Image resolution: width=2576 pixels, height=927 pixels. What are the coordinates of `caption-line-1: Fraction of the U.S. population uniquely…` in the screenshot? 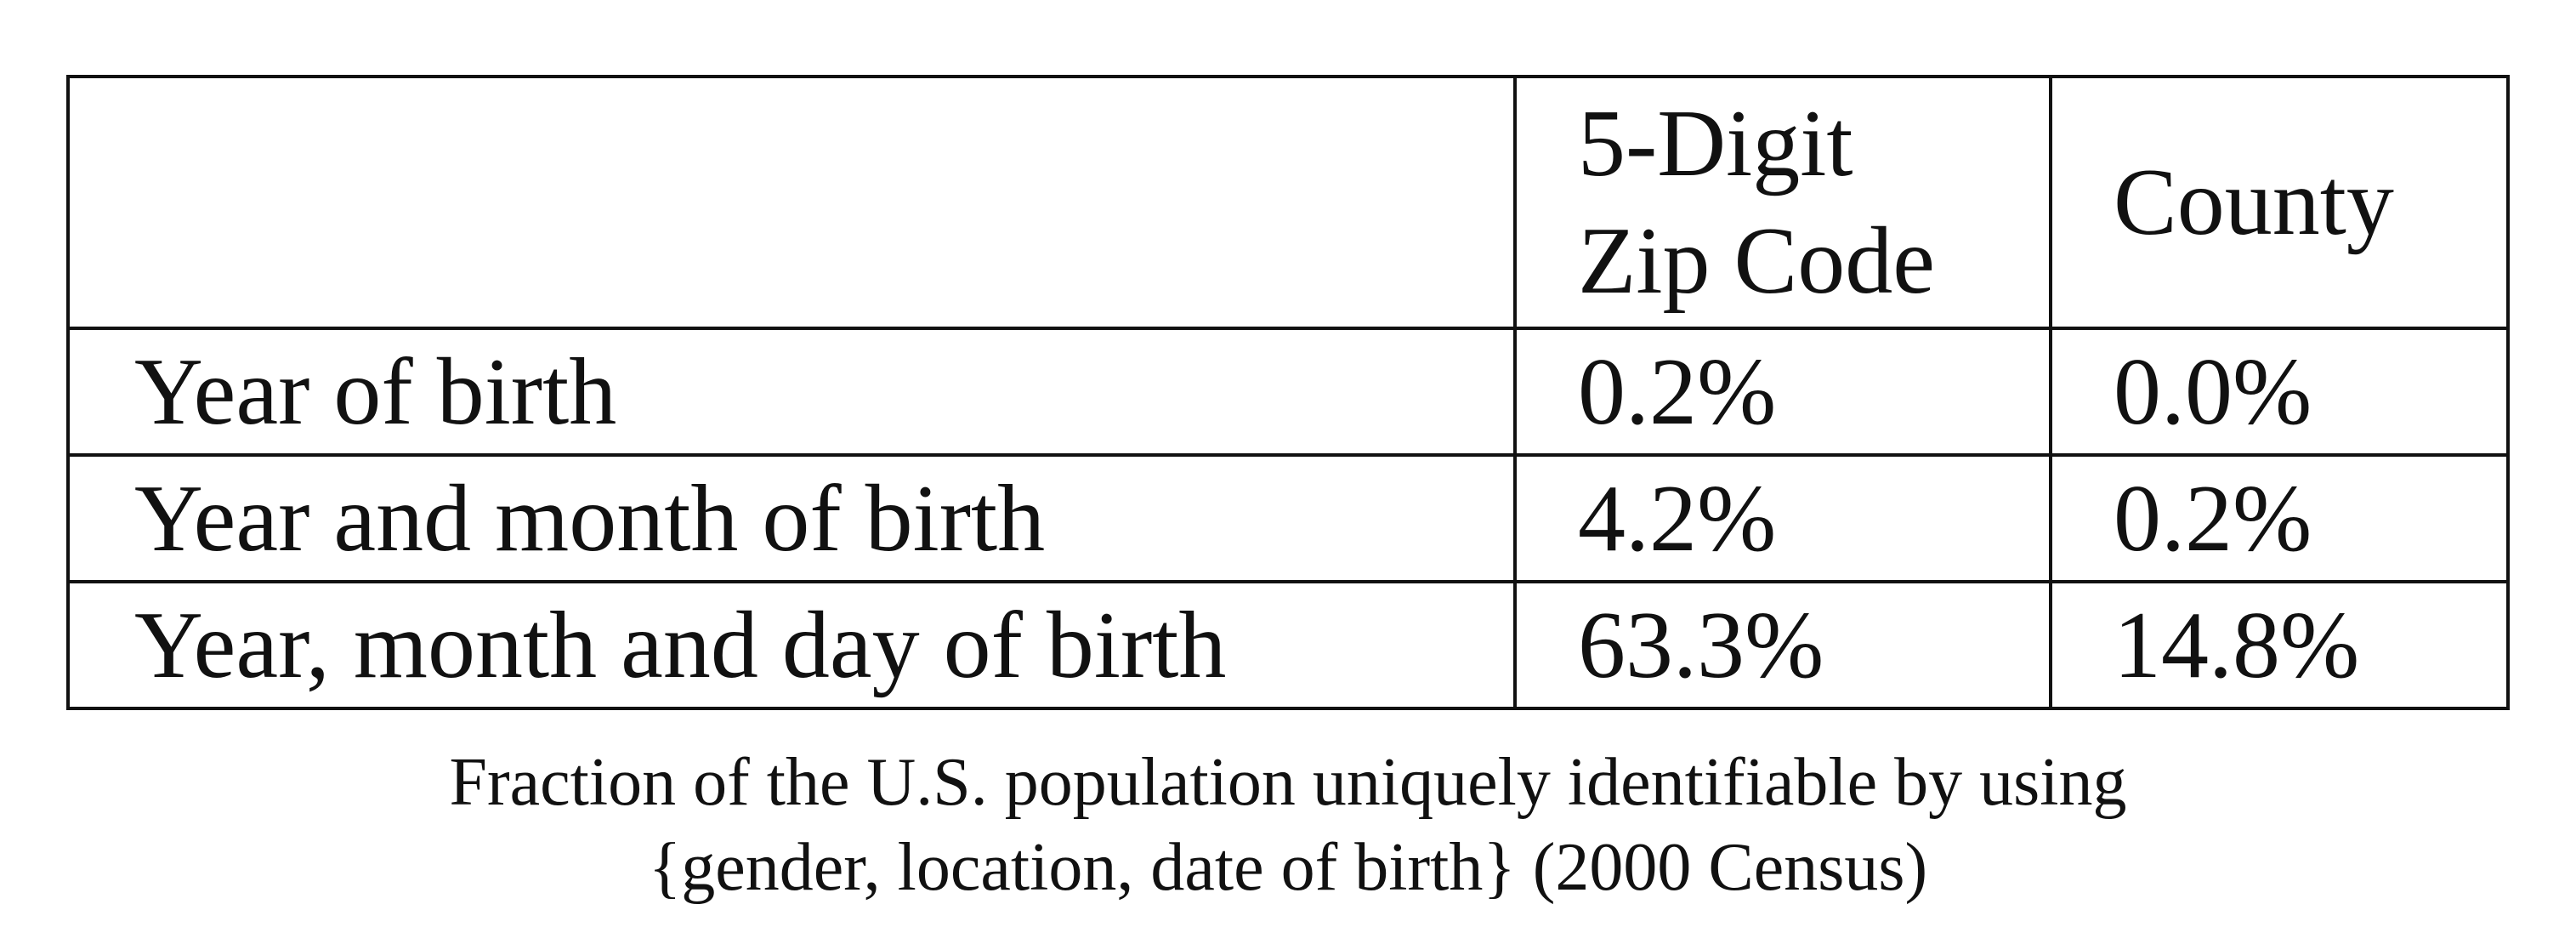 It's located at (1288, 782).